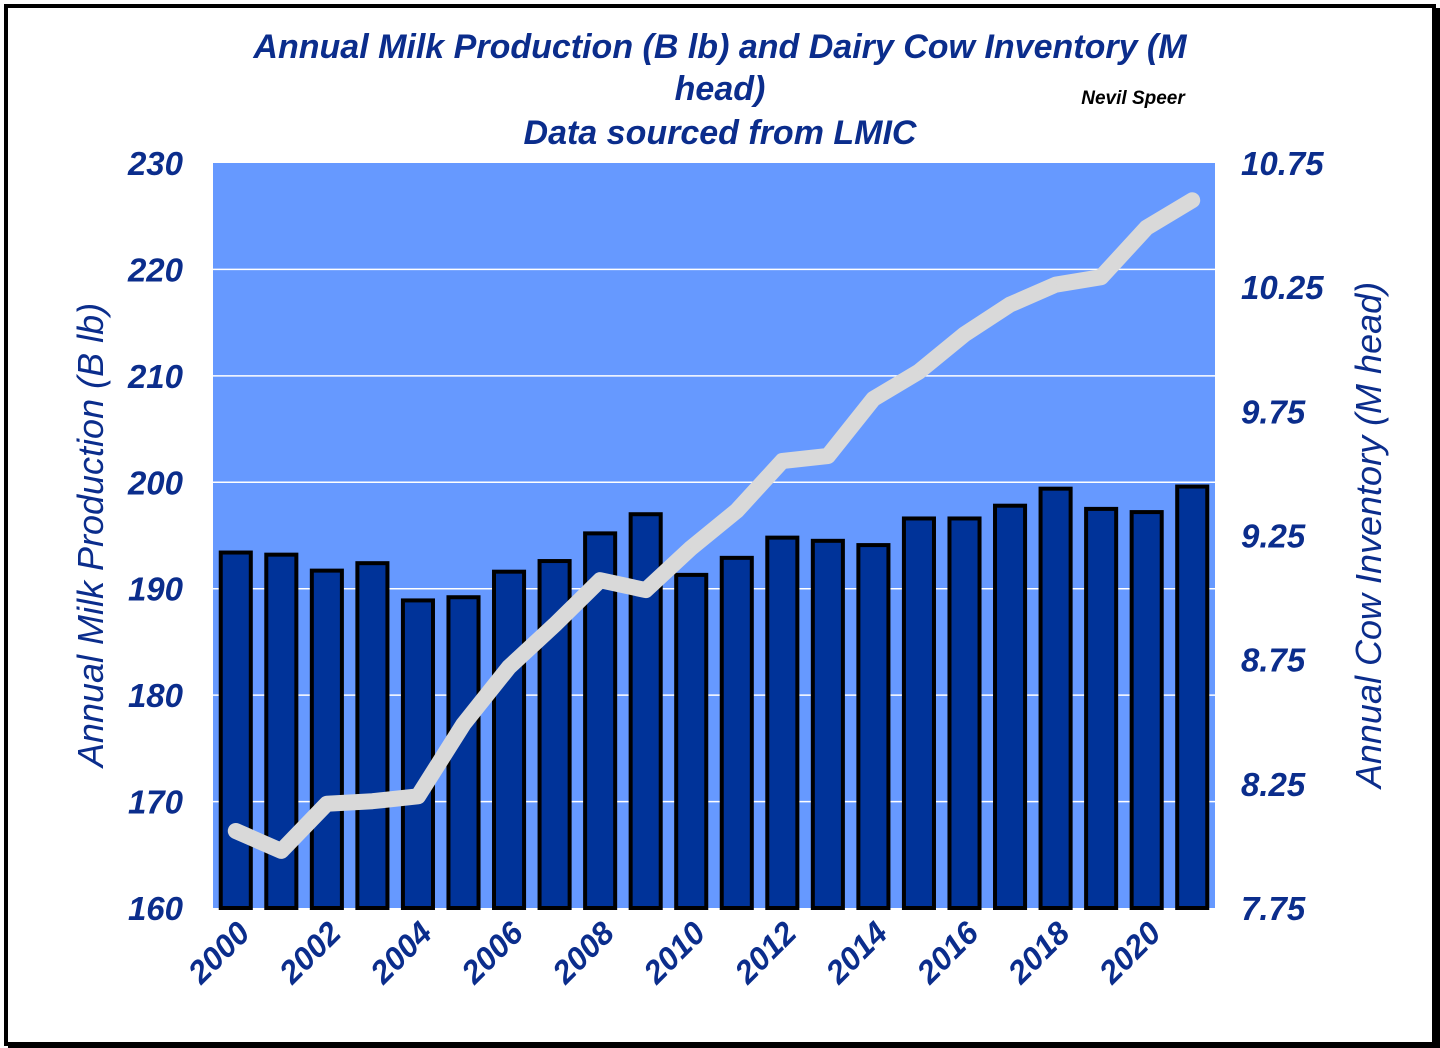  Describe the element at coordinates (873, 398) in the screenshot. I see `line-point-2014` at that location.